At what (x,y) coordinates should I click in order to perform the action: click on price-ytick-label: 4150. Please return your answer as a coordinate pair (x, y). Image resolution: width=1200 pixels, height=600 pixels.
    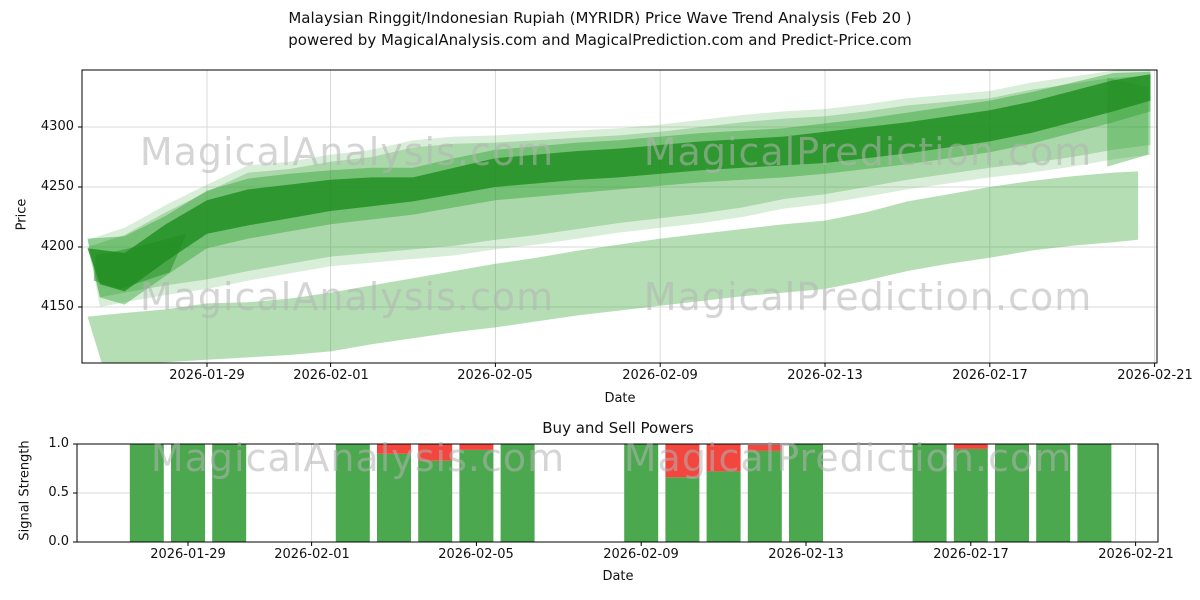
    Looking at the image, I should click on (57, 306).